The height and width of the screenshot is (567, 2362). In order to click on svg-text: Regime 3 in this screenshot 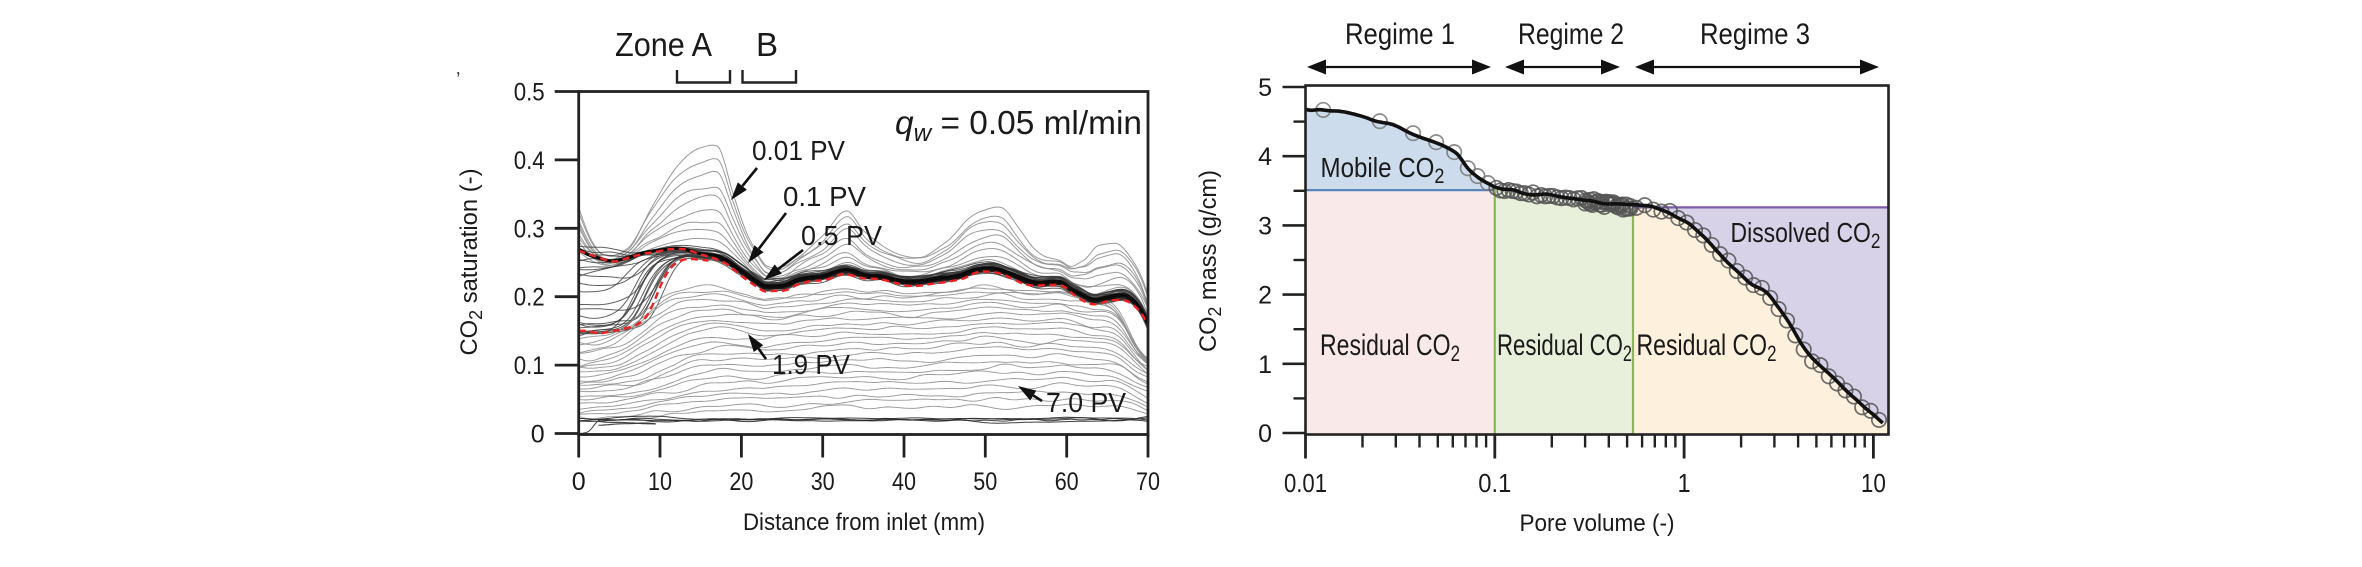, I will do `click(1755, 34)`.